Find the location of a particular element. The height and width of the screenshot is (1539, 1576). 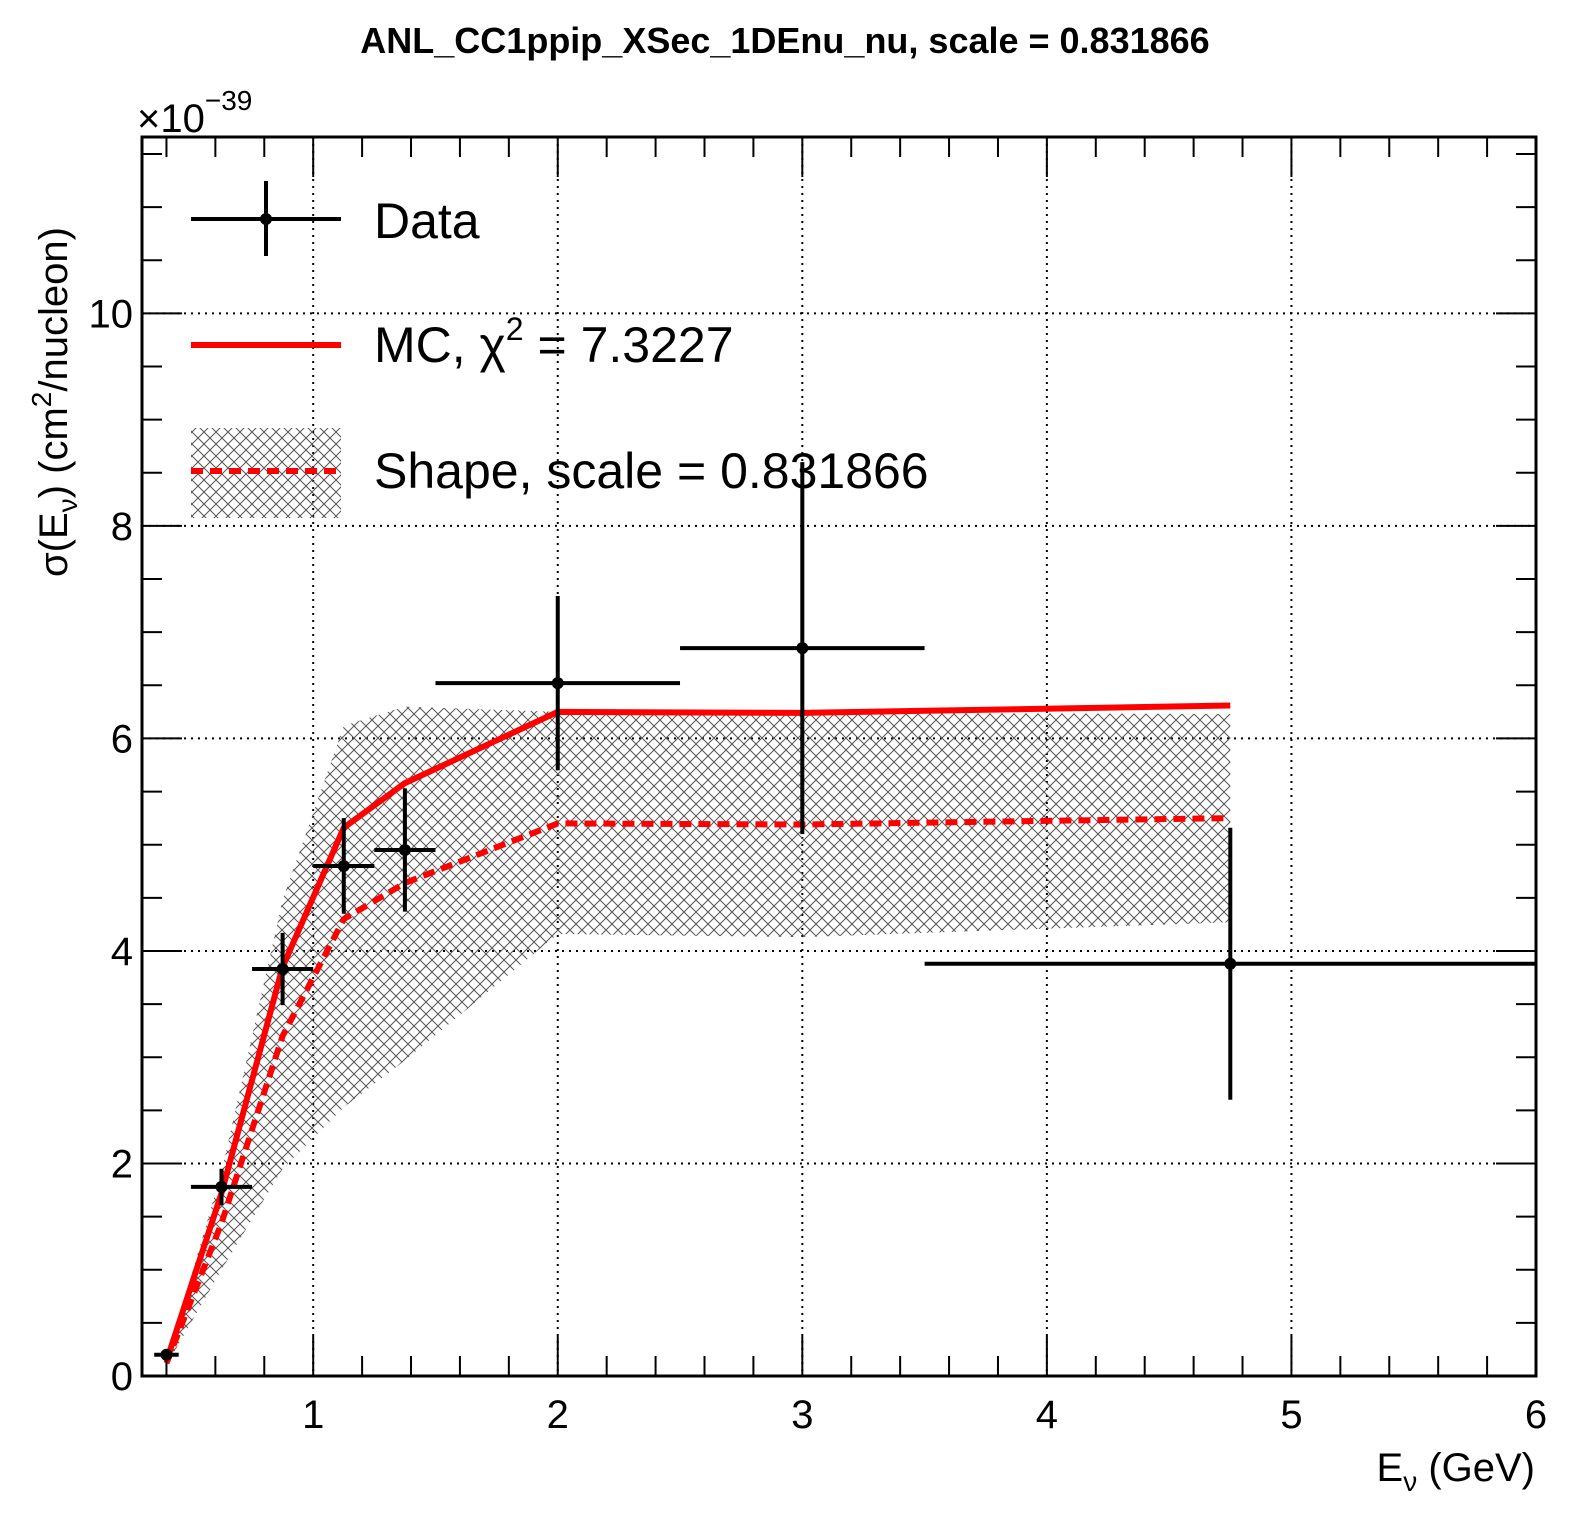

legend-mc-label: MC, χ2 = 7.3227 is located at coordinates (554, 342).